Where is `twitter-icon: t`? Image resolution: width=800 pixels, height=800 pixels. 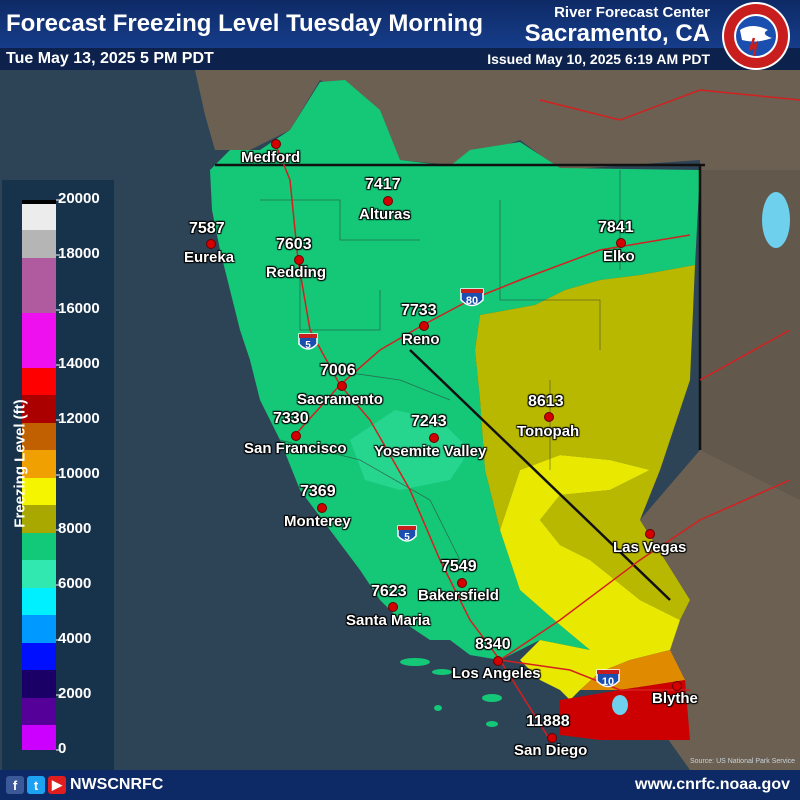 twitter-icon: t is located at coordinates (36, 785).